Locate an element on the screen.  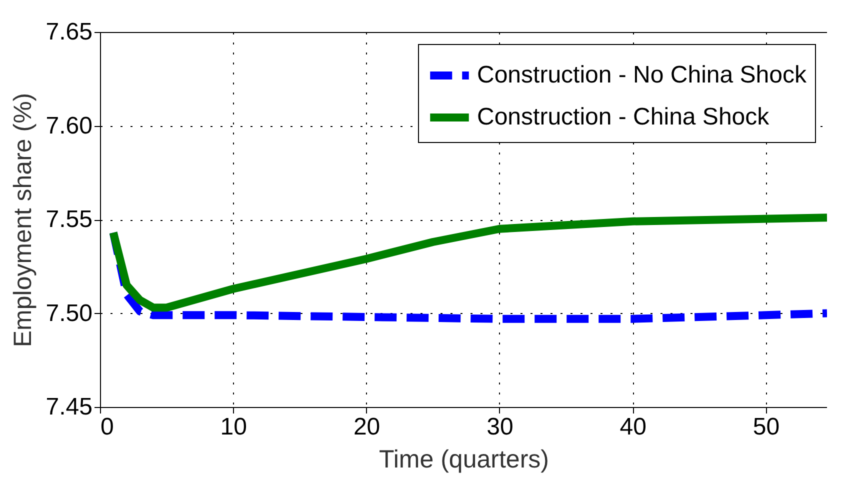
x-axis-title: Time (quarters) is located at coordinates (464, 460).